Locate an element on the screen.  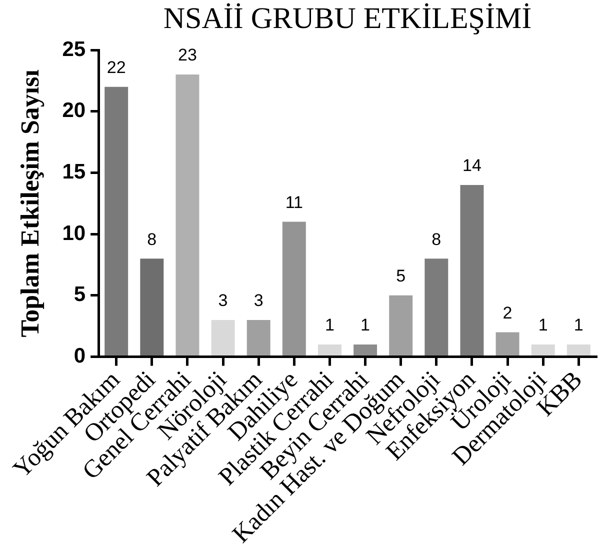
y-tick-label: 10 is located at coordinates (74, 233).